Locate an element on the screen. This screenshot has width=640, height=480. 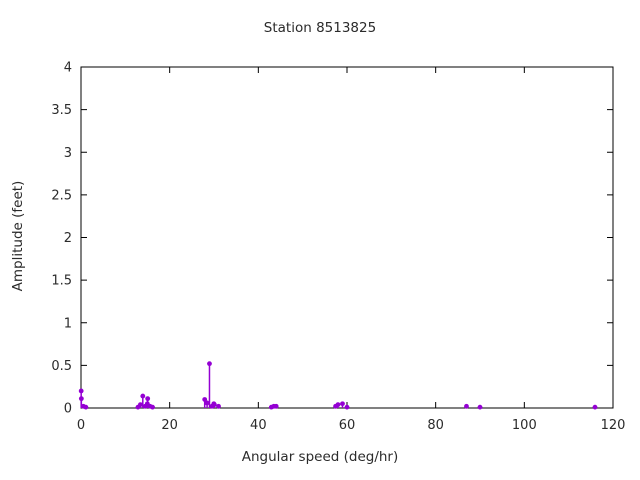
x-tick-label: 0 is located at coordinates (81, 425).